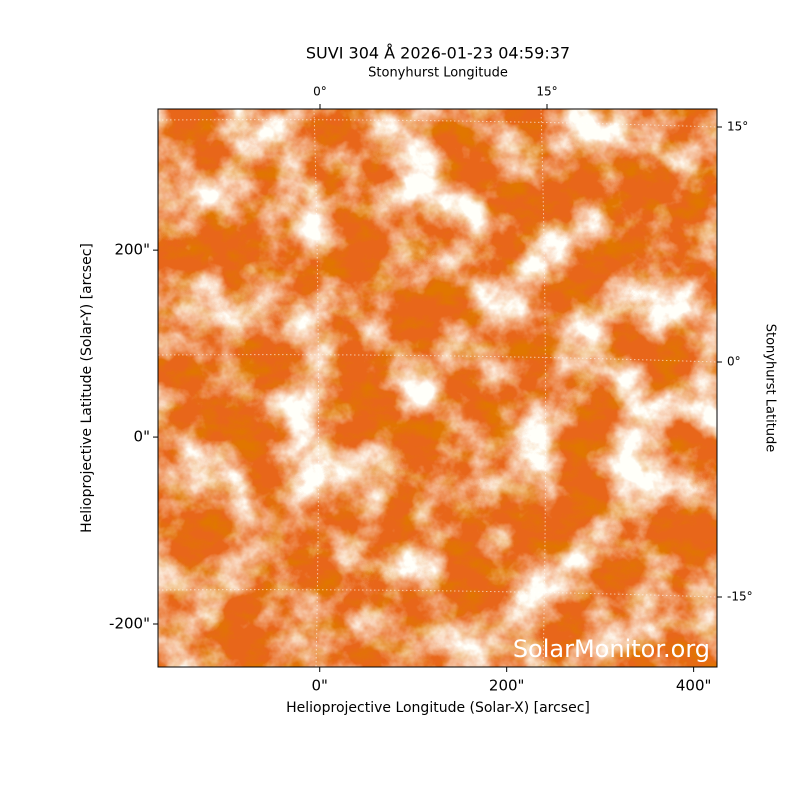 Image resolution: width=800 pixels, height=800 pixels. Describe the element at coordinates (740, 597) in the screenshot. I see `right-tick-label: -15°` at that location.